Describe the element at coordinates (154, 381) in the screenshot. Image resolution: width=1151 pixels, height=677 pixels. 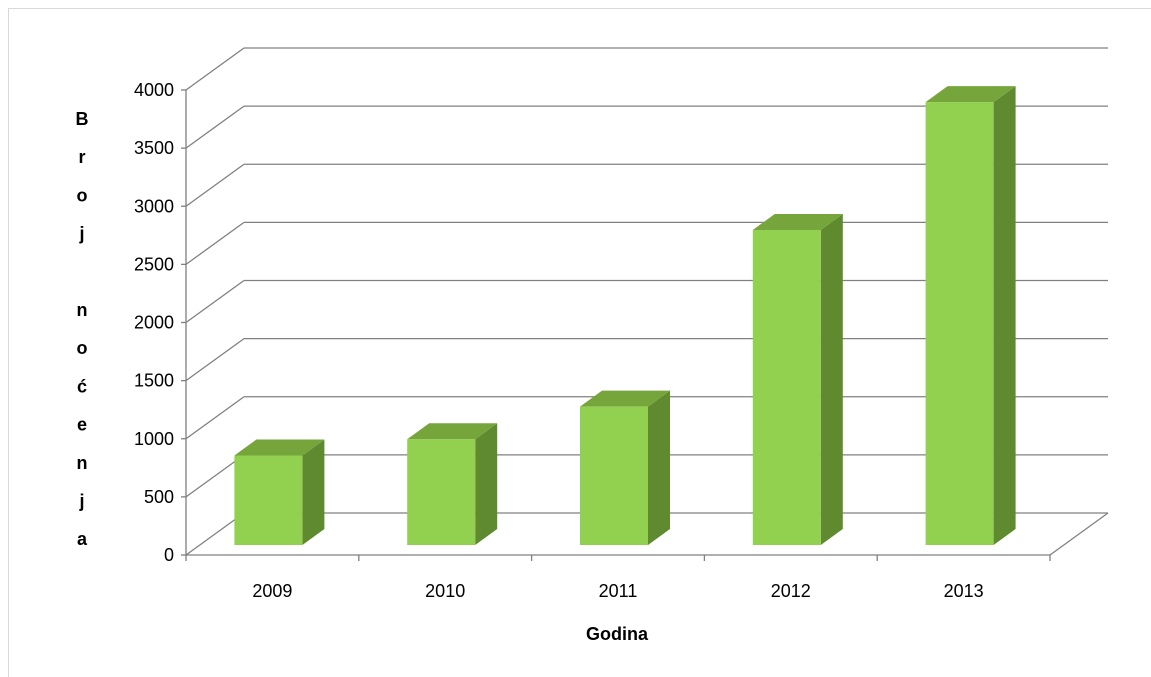
I see `y-tick-label: 1500` at that location.